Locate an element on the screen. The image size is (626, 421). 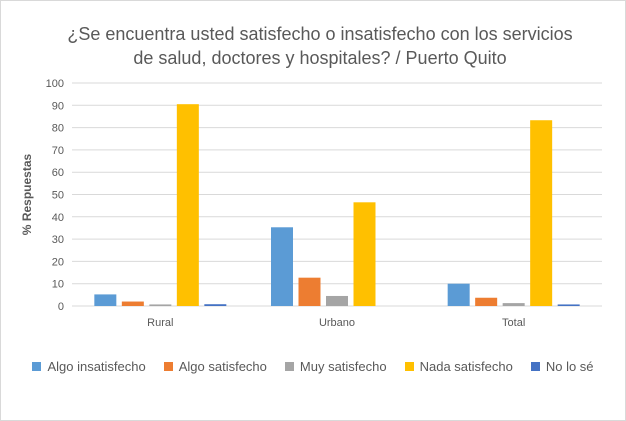
bar-nada-satisfecho-rural is located at coordinates (187, 205).